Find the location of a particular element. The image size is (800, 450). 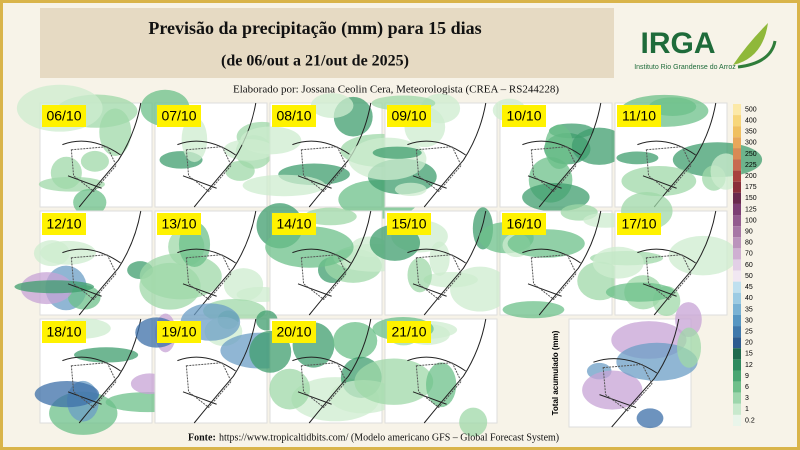

forecast-panel: 09/10 is located at coordinates (423, 150).